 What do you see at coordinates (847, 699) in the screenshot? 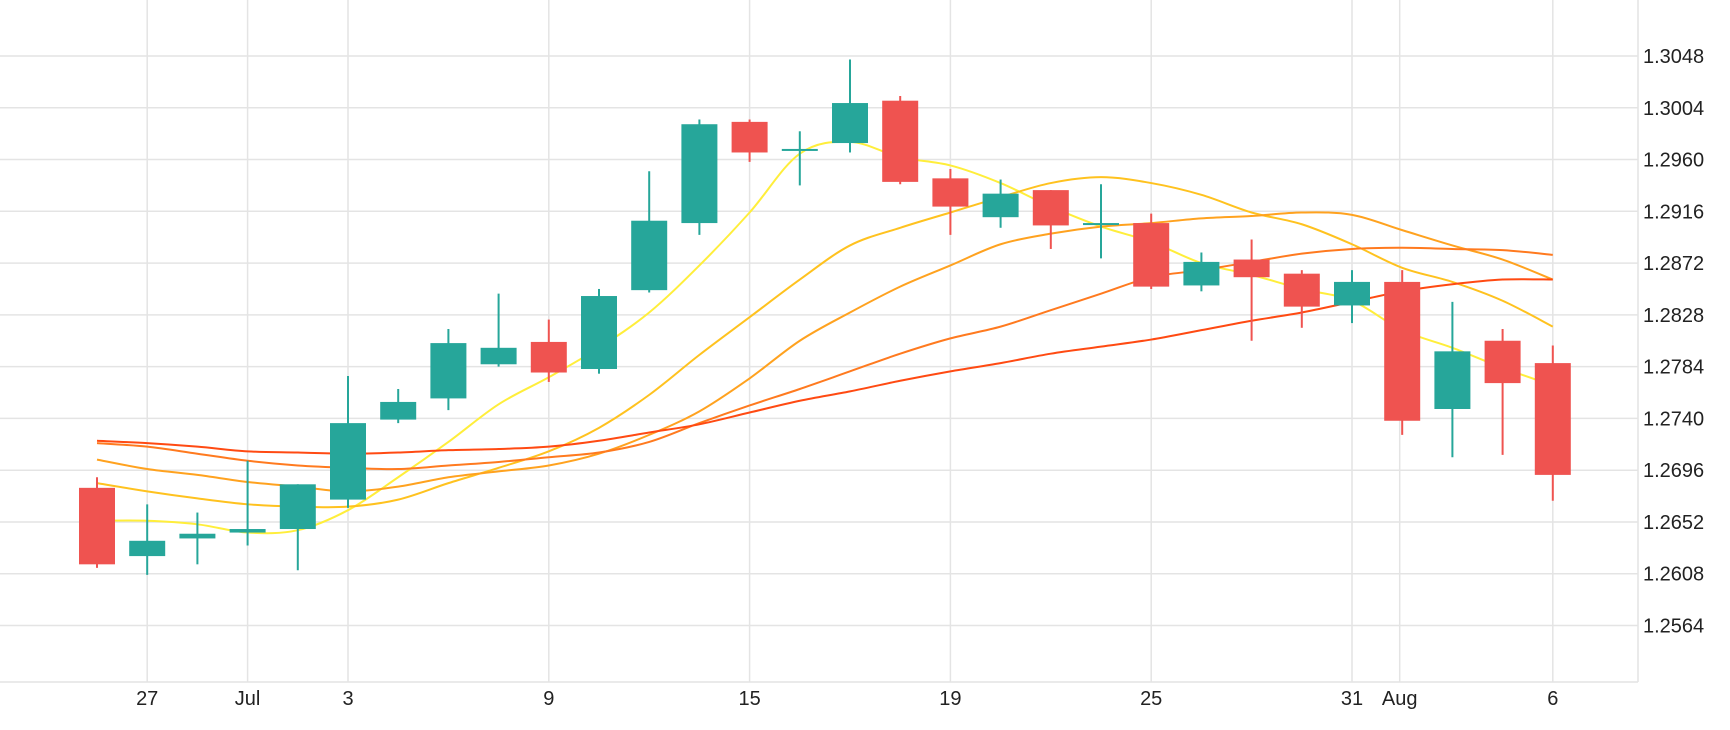
I see `x-axis: 27 Jul 3 9 15 19 25 31 Aug 6` at bounding box center [847, 699].